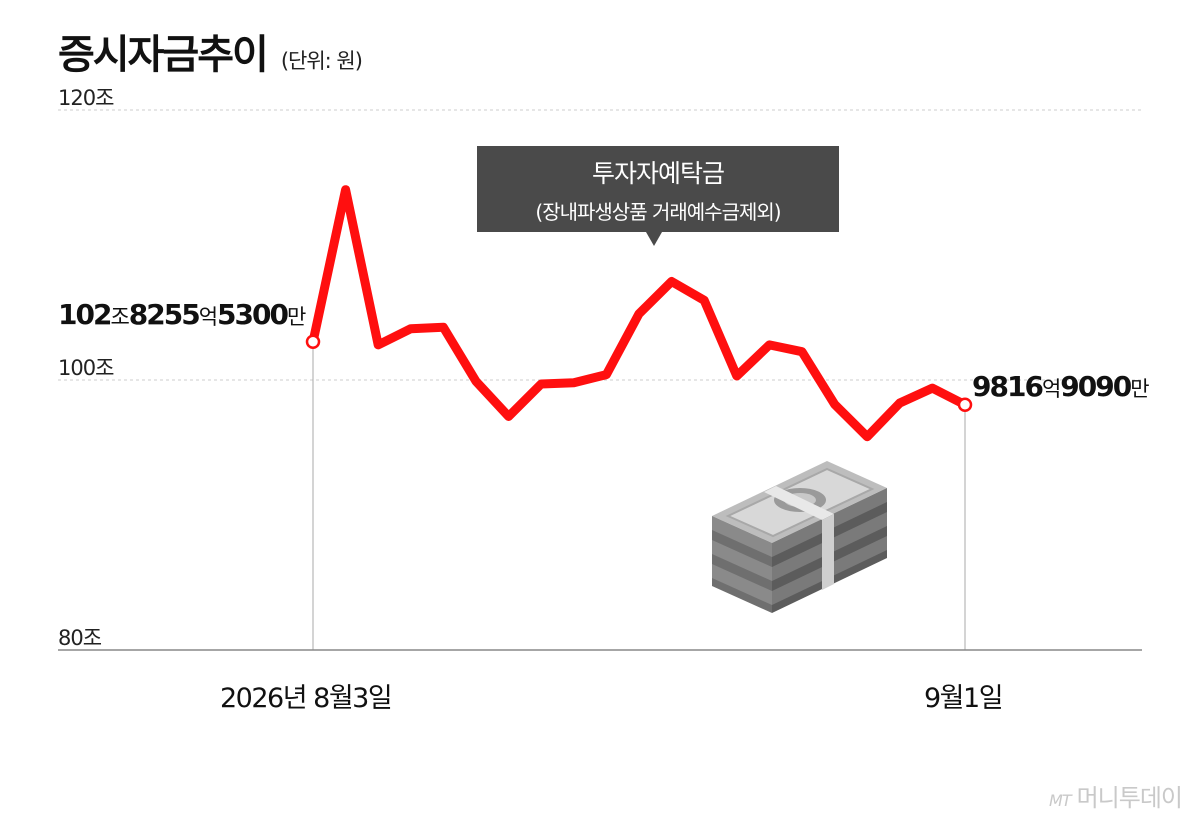 The width and height of the screenshot is (1200, 823). I want to click on start-value-num3: 5300, so click(253, 314).